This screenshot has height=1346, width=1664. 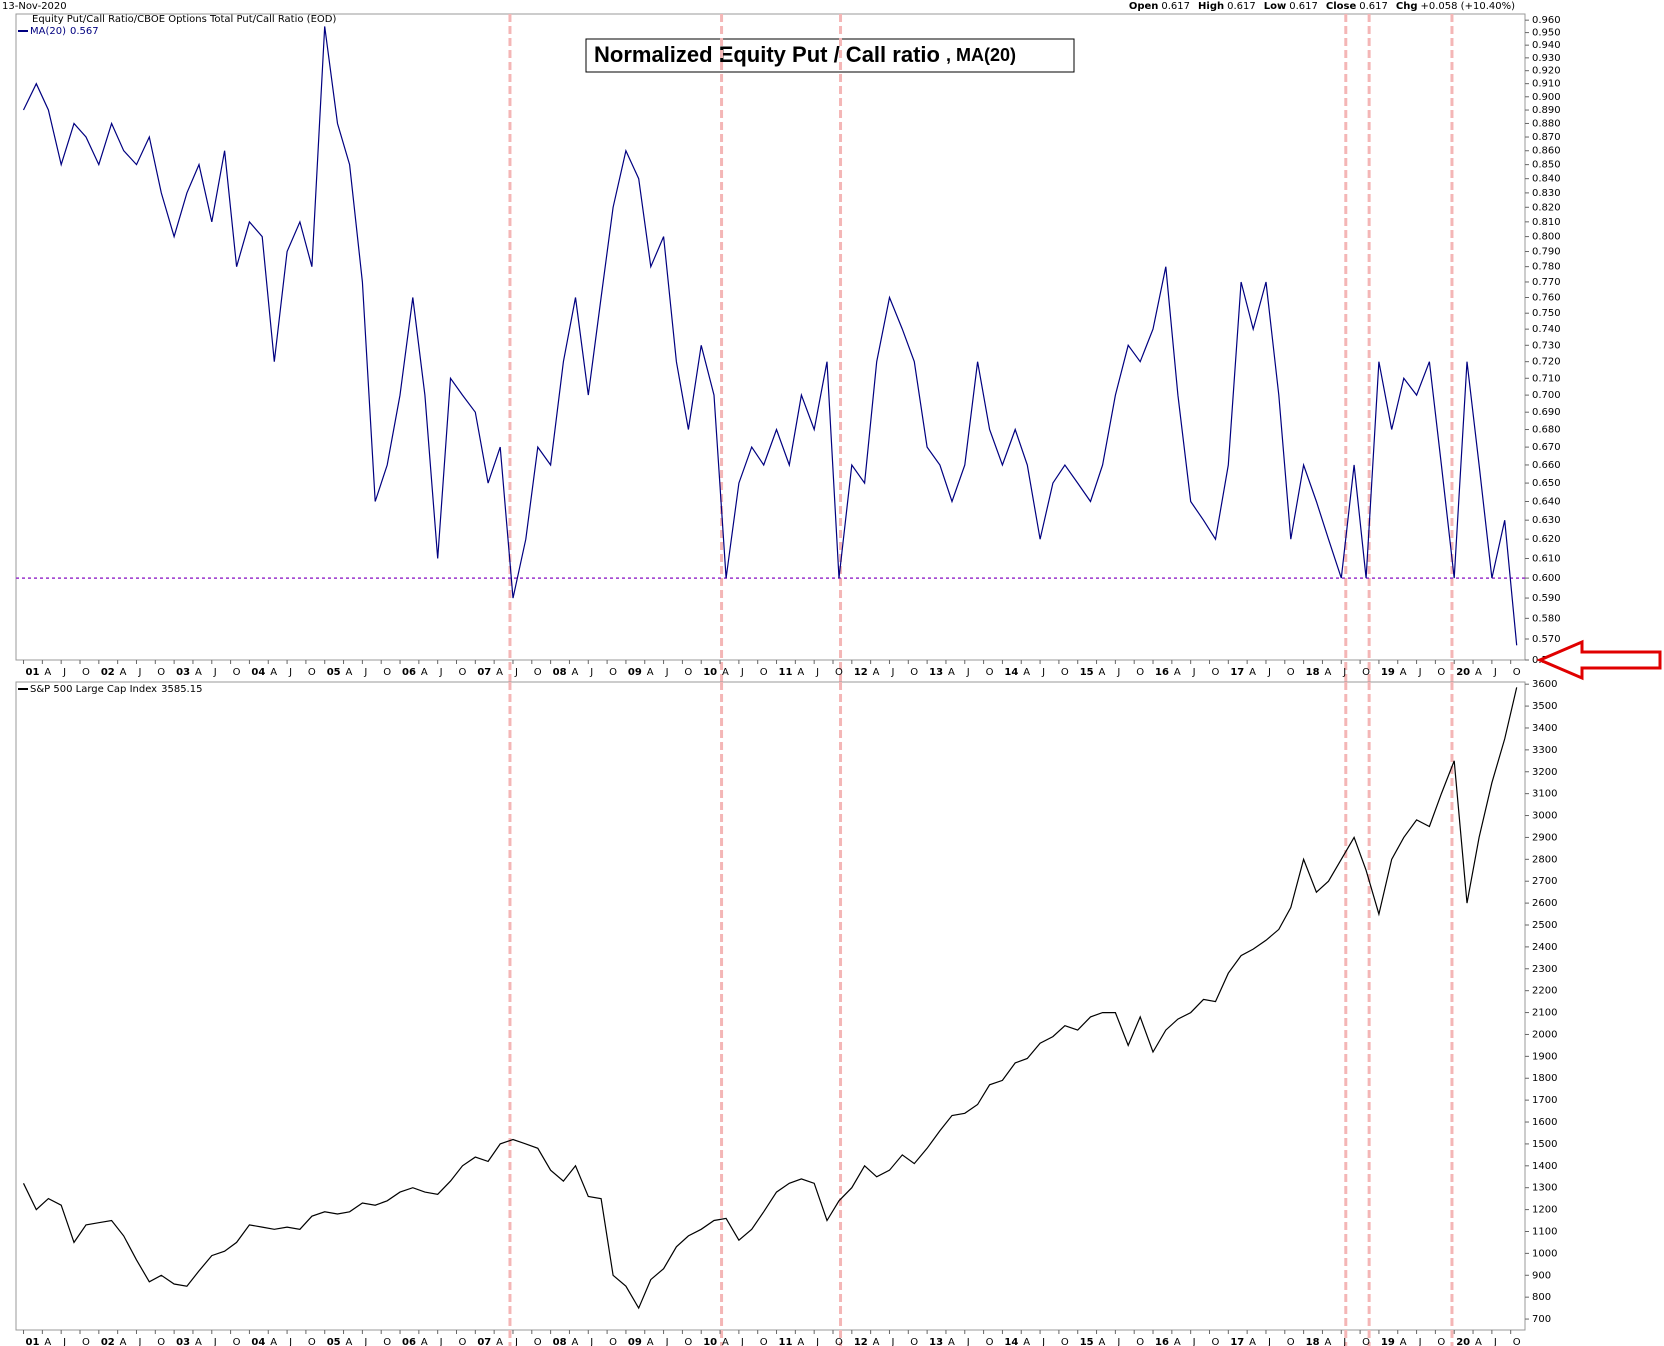 I want to click on x-tick-label: 17, so click(x=1237, y=1341).